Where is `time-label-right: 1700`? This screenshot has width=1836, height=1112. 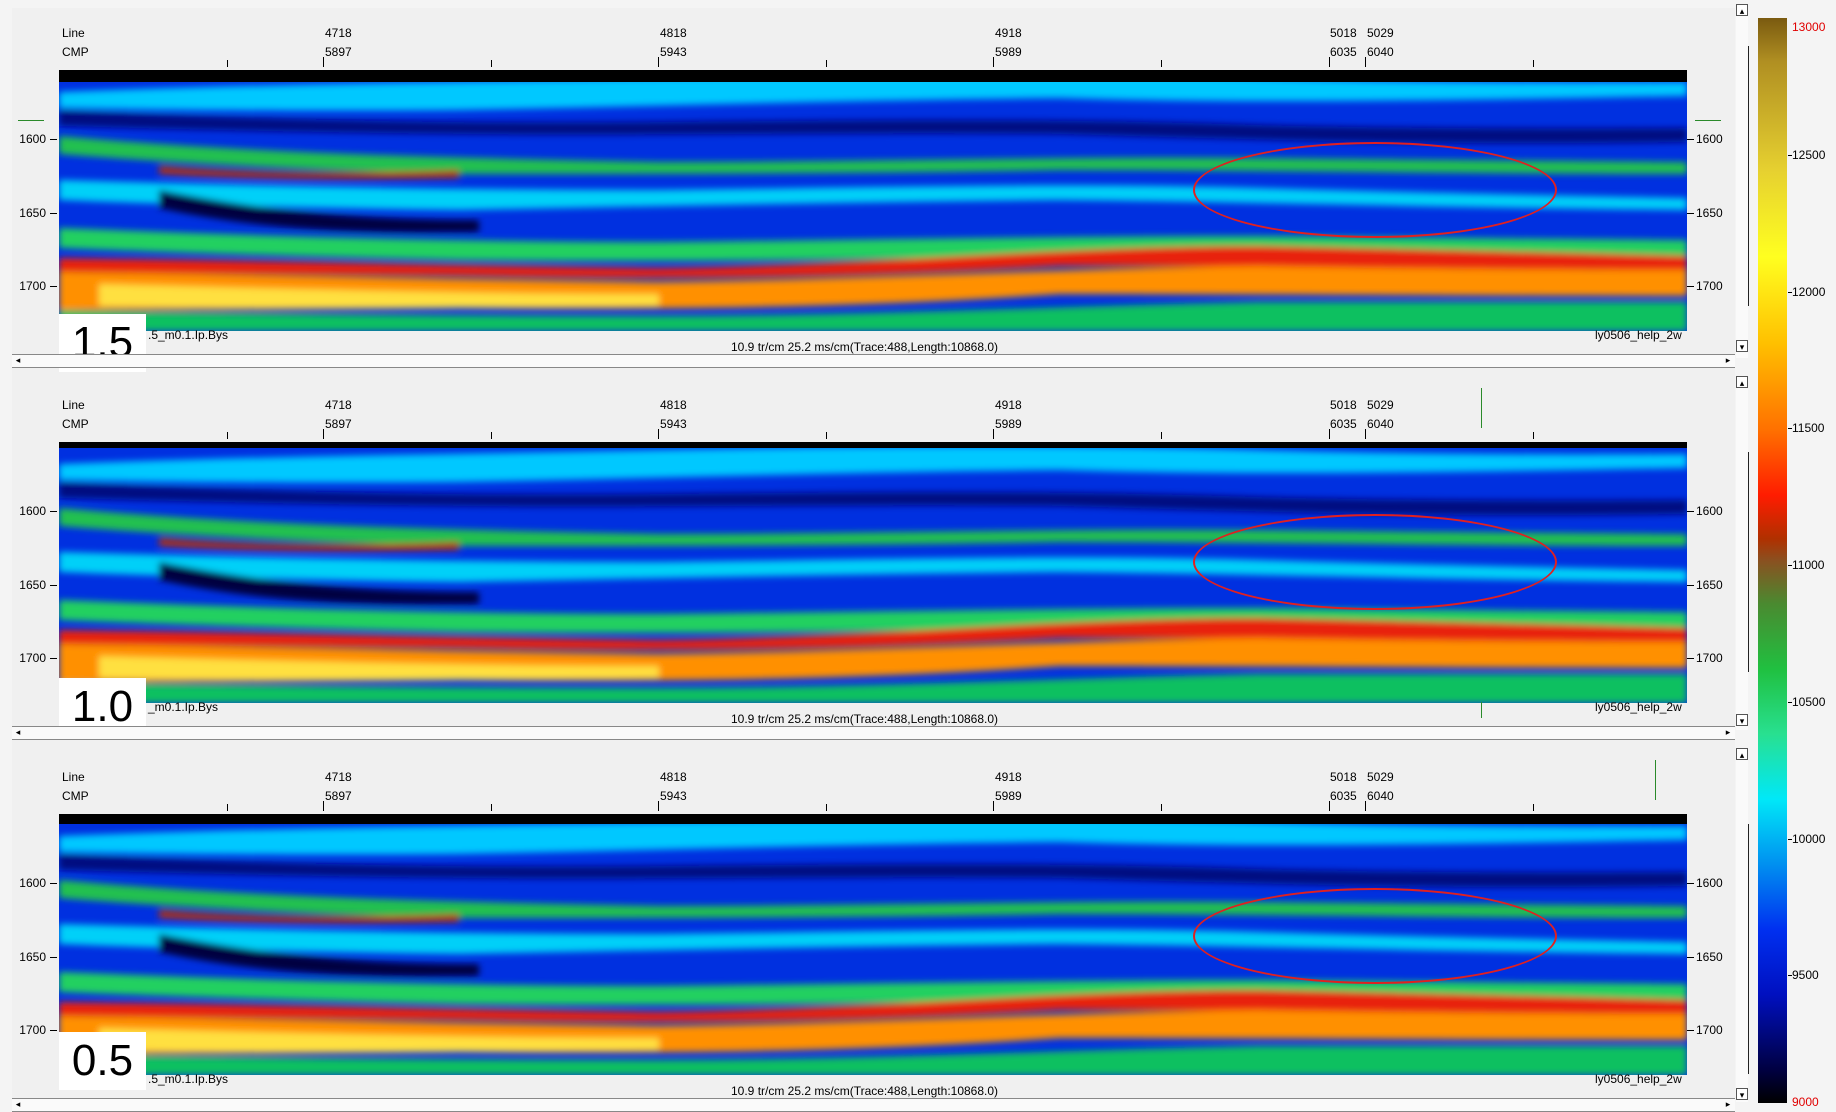 time-label-right: 1700 is located at coordinates (1709, 658).